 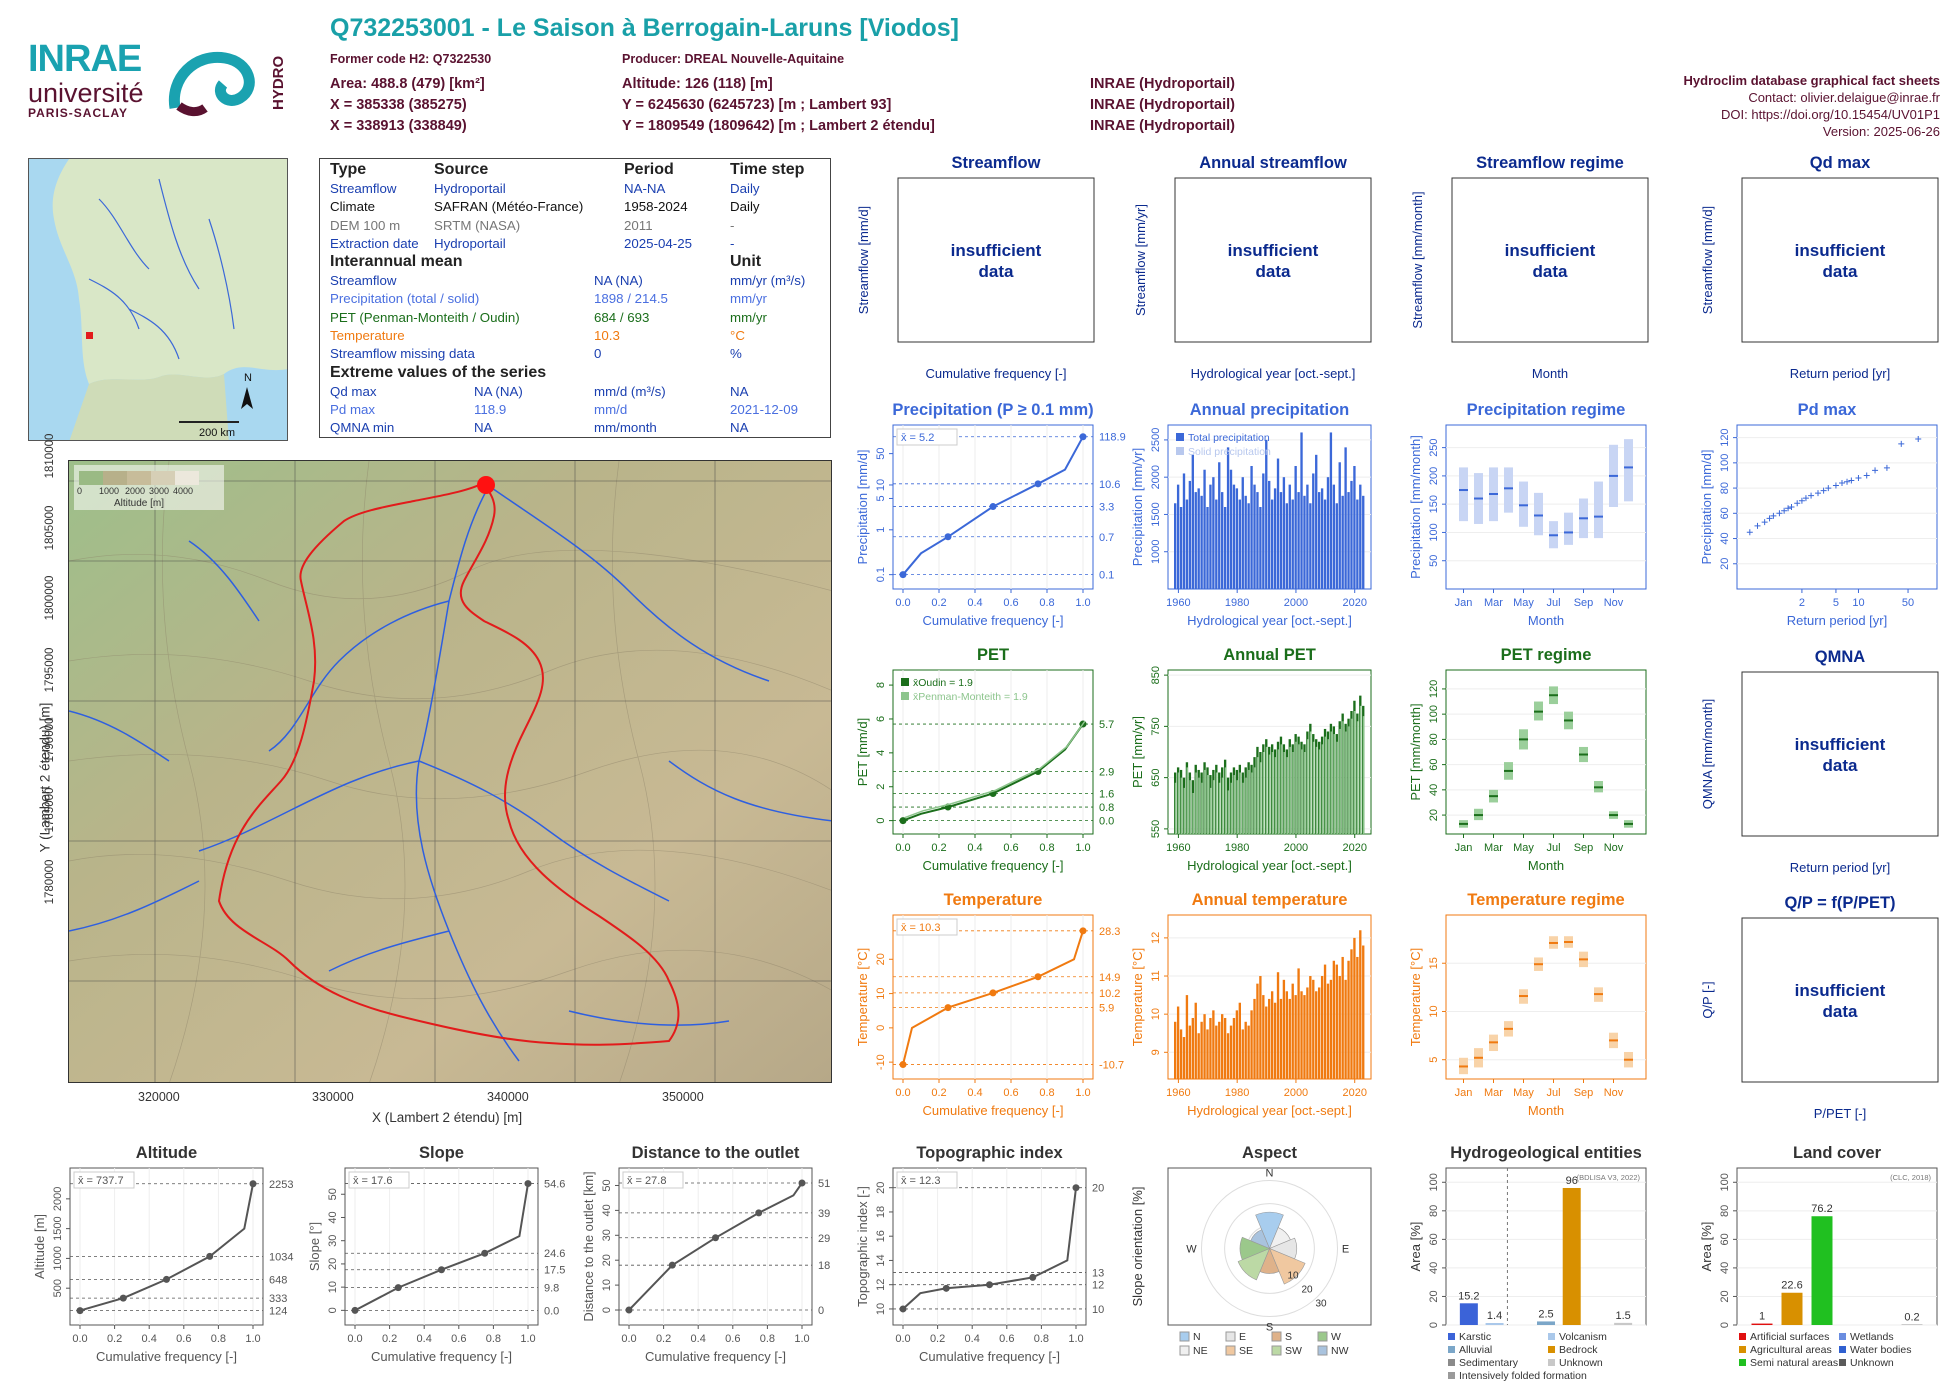 What do you see at coordinates (993, 507) in the screenshot?
I see `precip_cdf-point` at bounding box center [993, 507].